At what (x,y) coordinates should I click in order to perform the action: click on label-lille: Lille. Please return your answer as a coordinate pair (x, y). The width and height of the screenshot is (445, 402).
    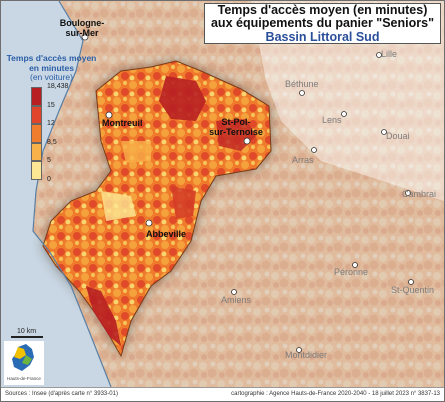
    Looking at the image, I should click on (389, 54).